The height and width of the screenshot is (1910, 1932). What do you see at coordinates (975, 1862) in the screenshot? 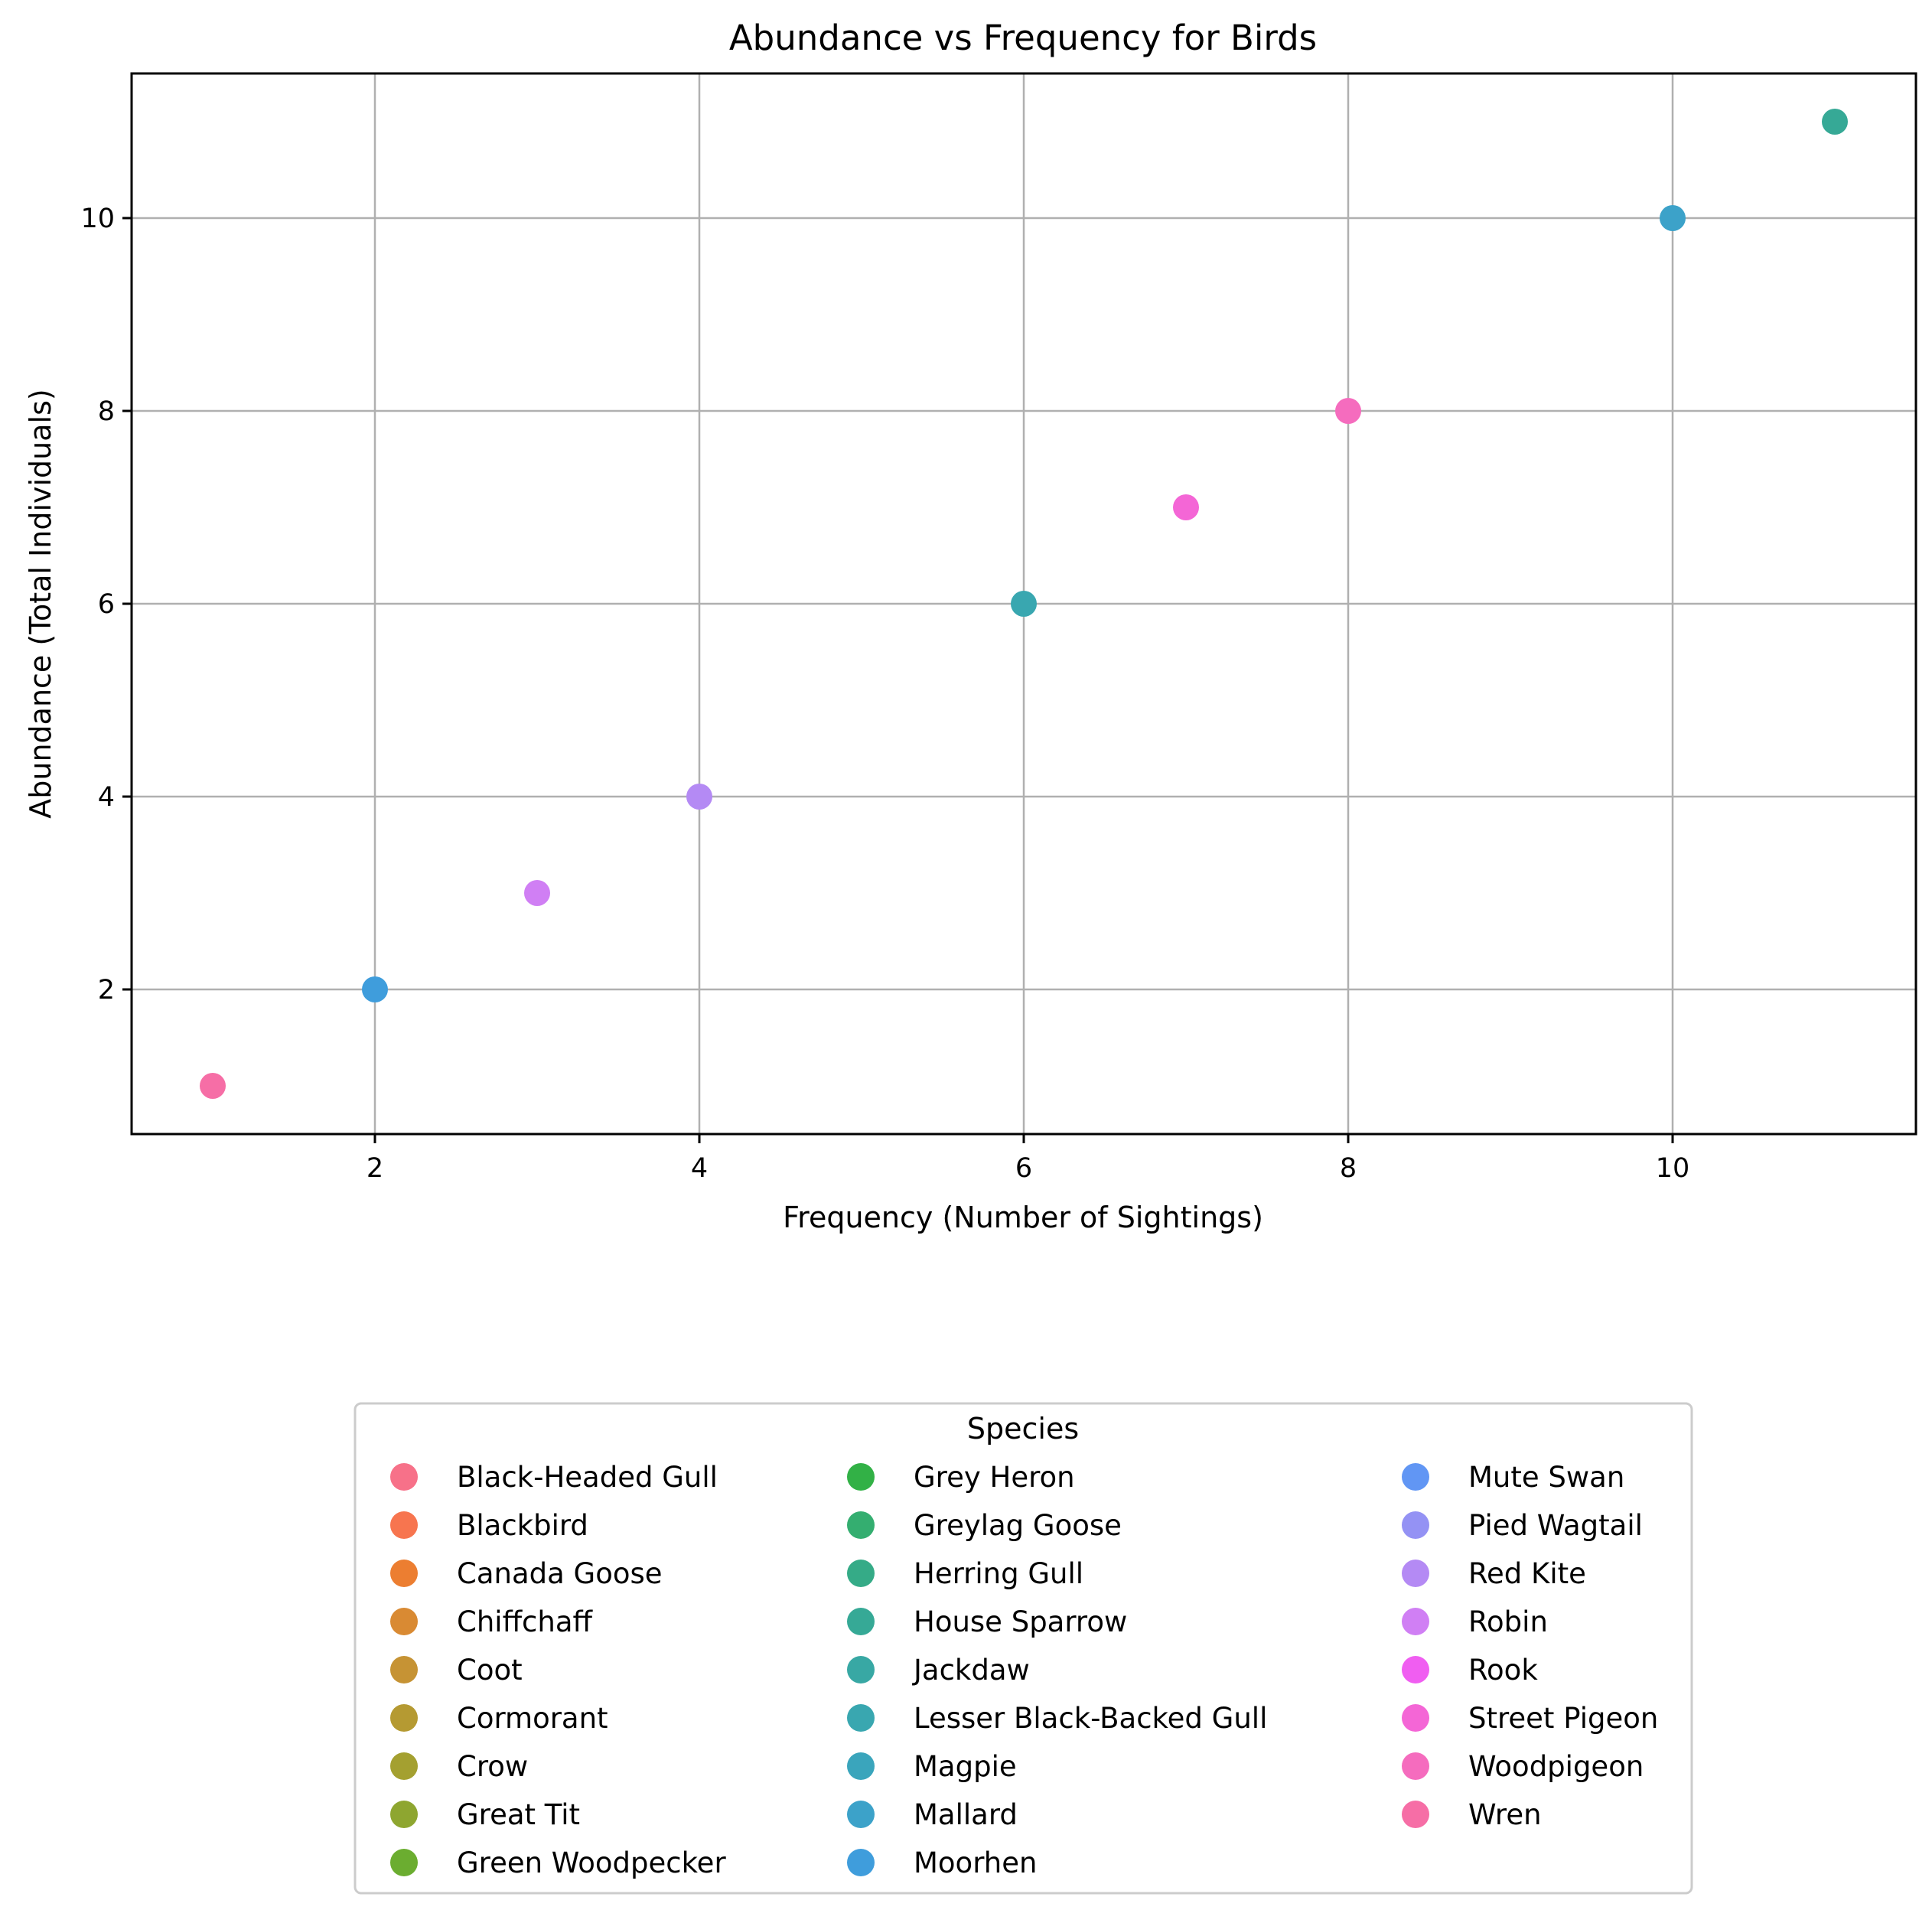
I see `legend-label: Moorhen` at bounding box center [975, 1862].